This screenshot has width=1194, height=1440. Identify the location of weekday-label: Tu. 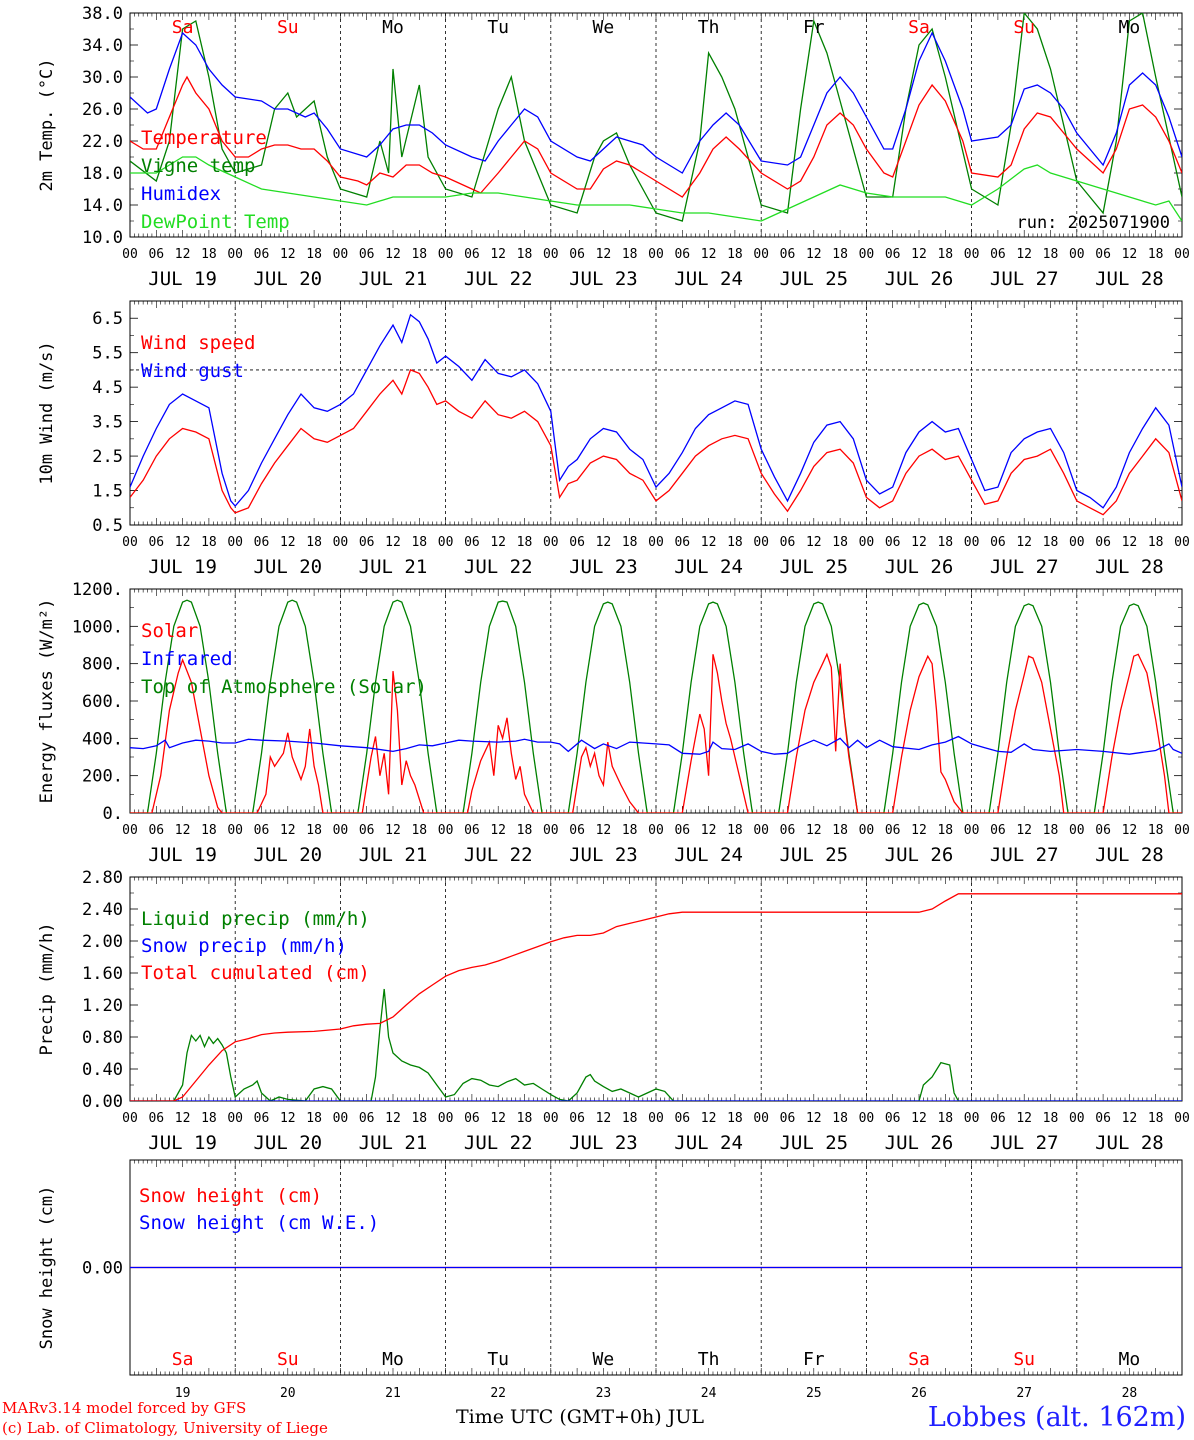
(498, 1359).